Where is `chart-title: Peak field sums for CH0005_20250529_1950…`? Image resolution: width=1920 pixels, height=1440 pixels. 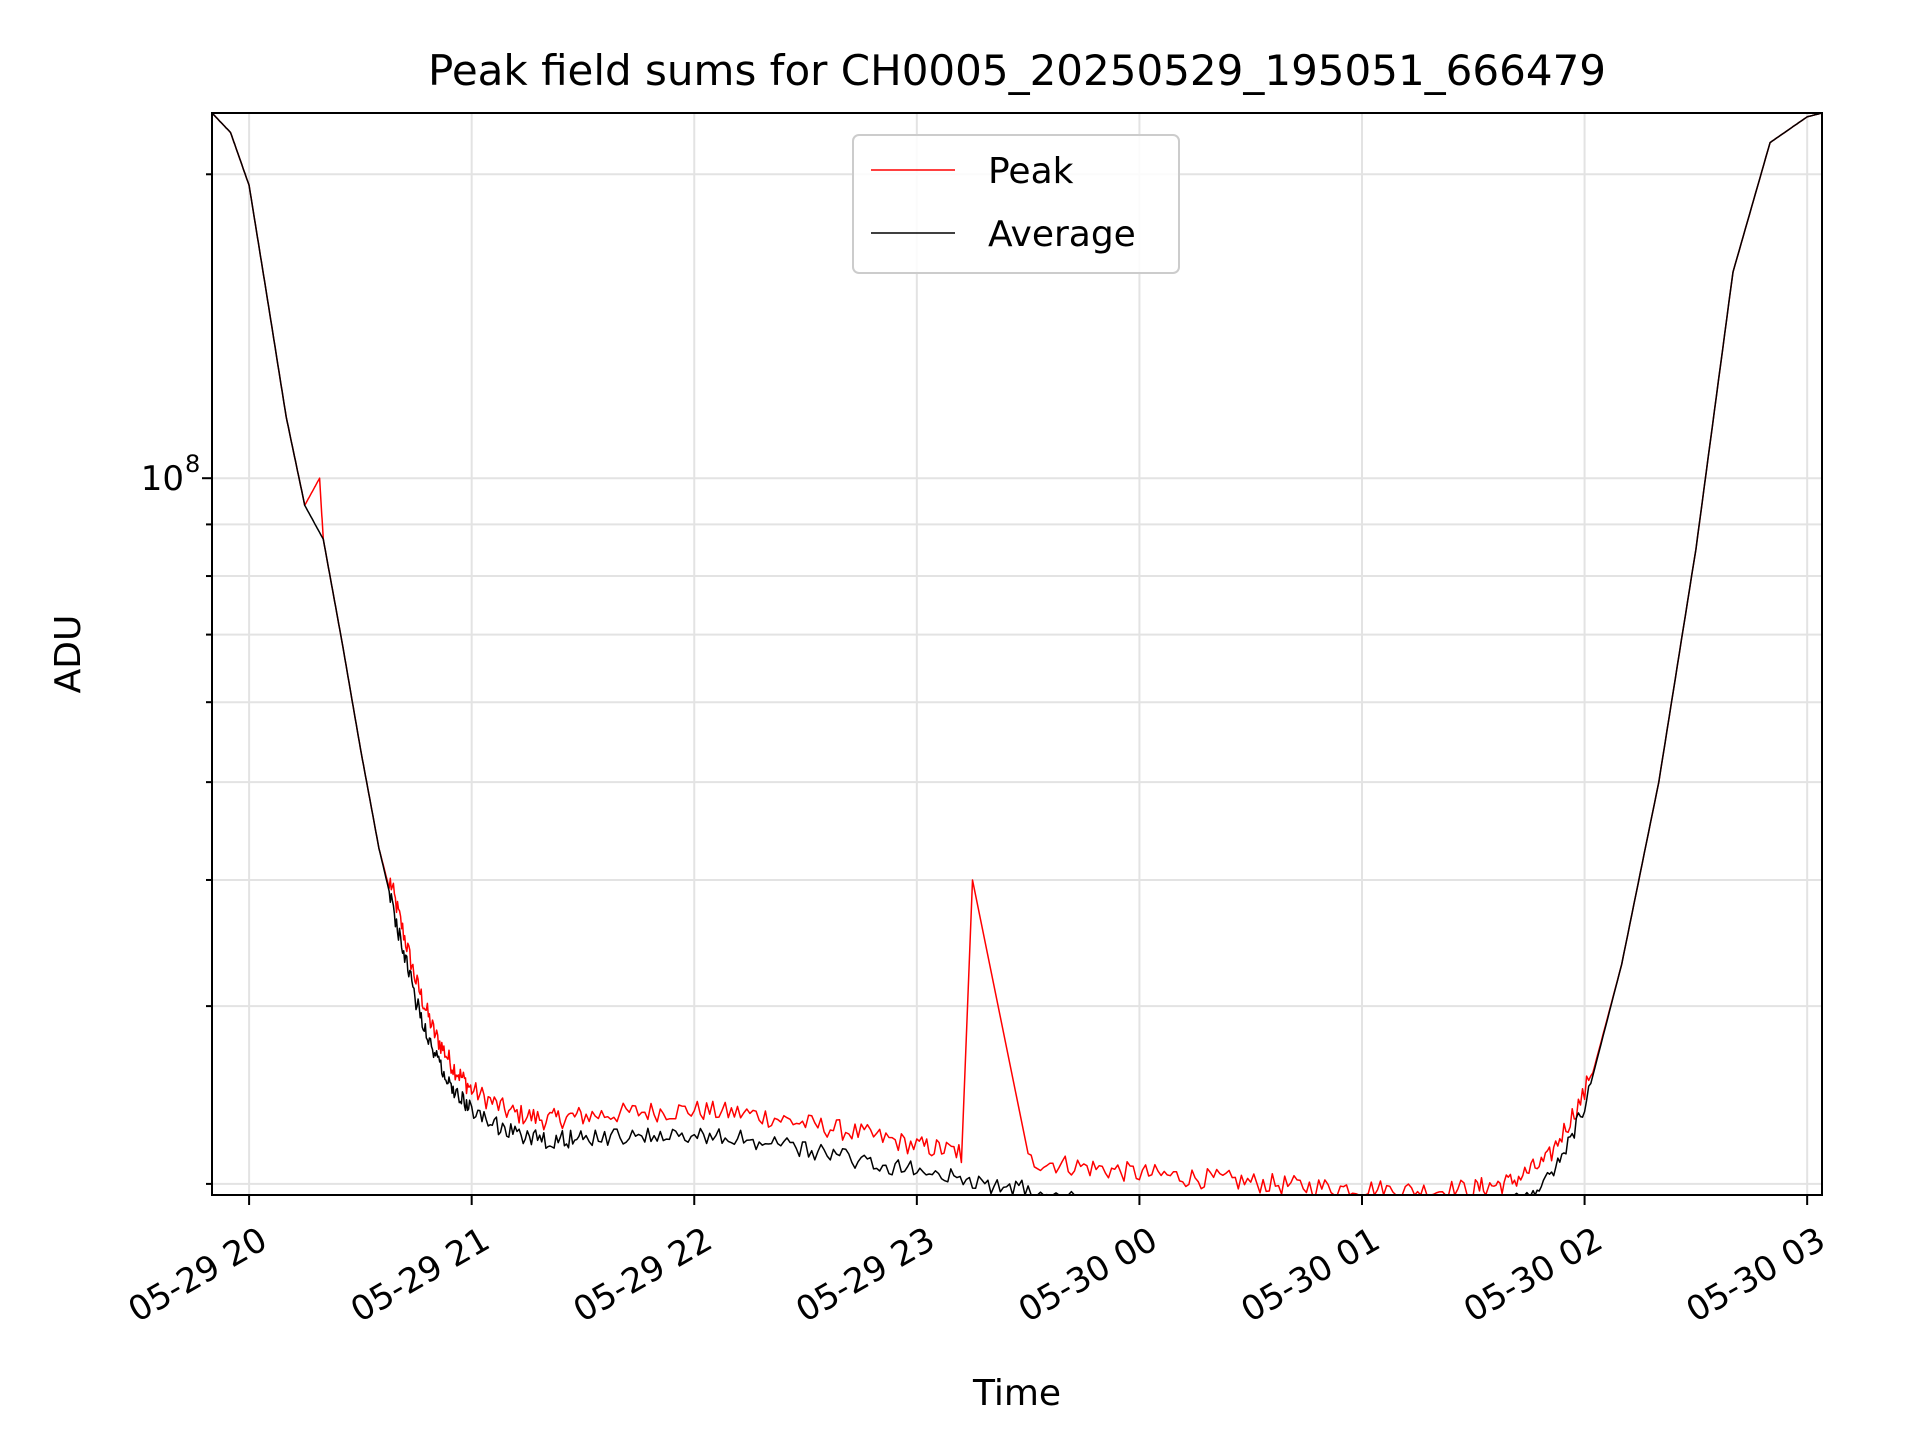 chart-title: Peak field sums for CH0005_20250529_1950… is located at coordinates (1017, 70).